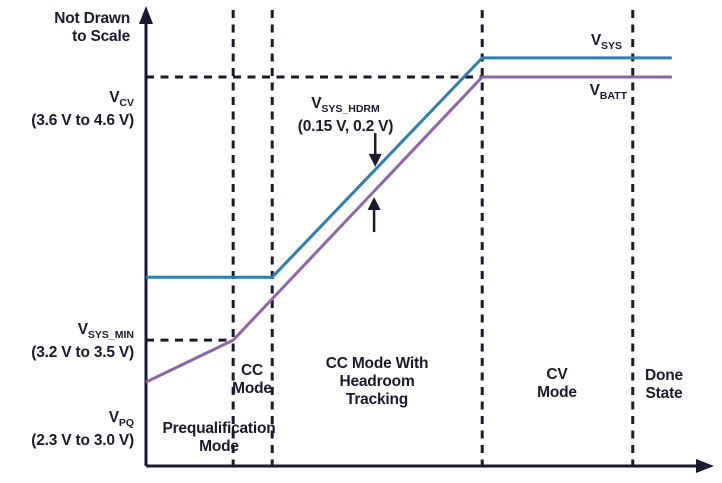 This screenshot has height=483, width=722. What do you see at coordinates (350, 109) in the screenshot?
I see `headroom-sub: SYS_HDRM` at bounding box center [350, 109].